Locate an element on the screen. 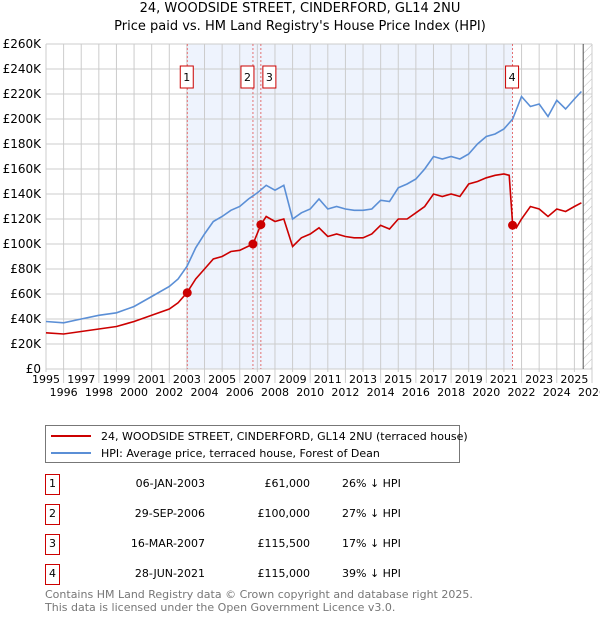 The image size is (600, 620). x-tick-label: 2025 is located at coordinates (574, 379).